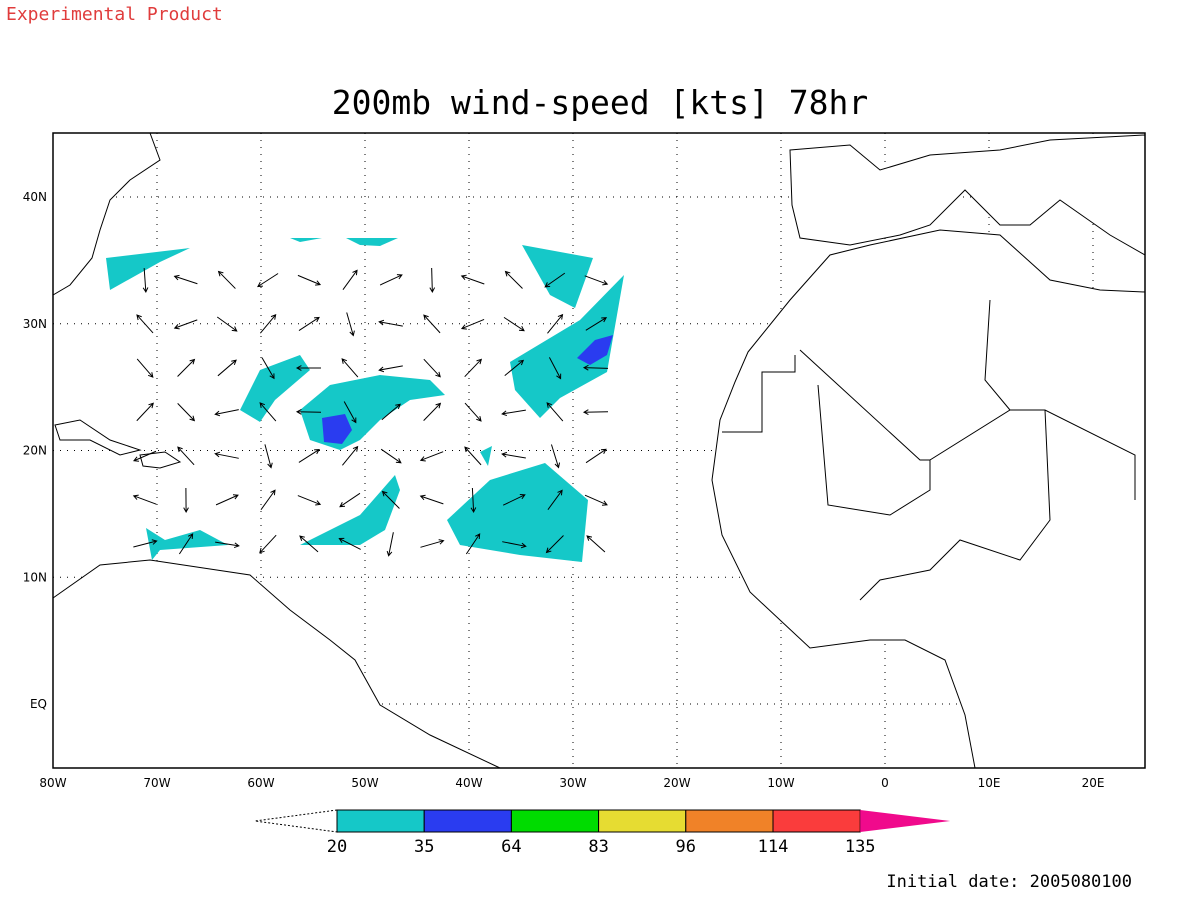 Image resolution: width=1200 pixels, height=900 pixels. Describe the element at coordinates (38, 704) in the screenshot. I see `lat-label: EQ` at that location.